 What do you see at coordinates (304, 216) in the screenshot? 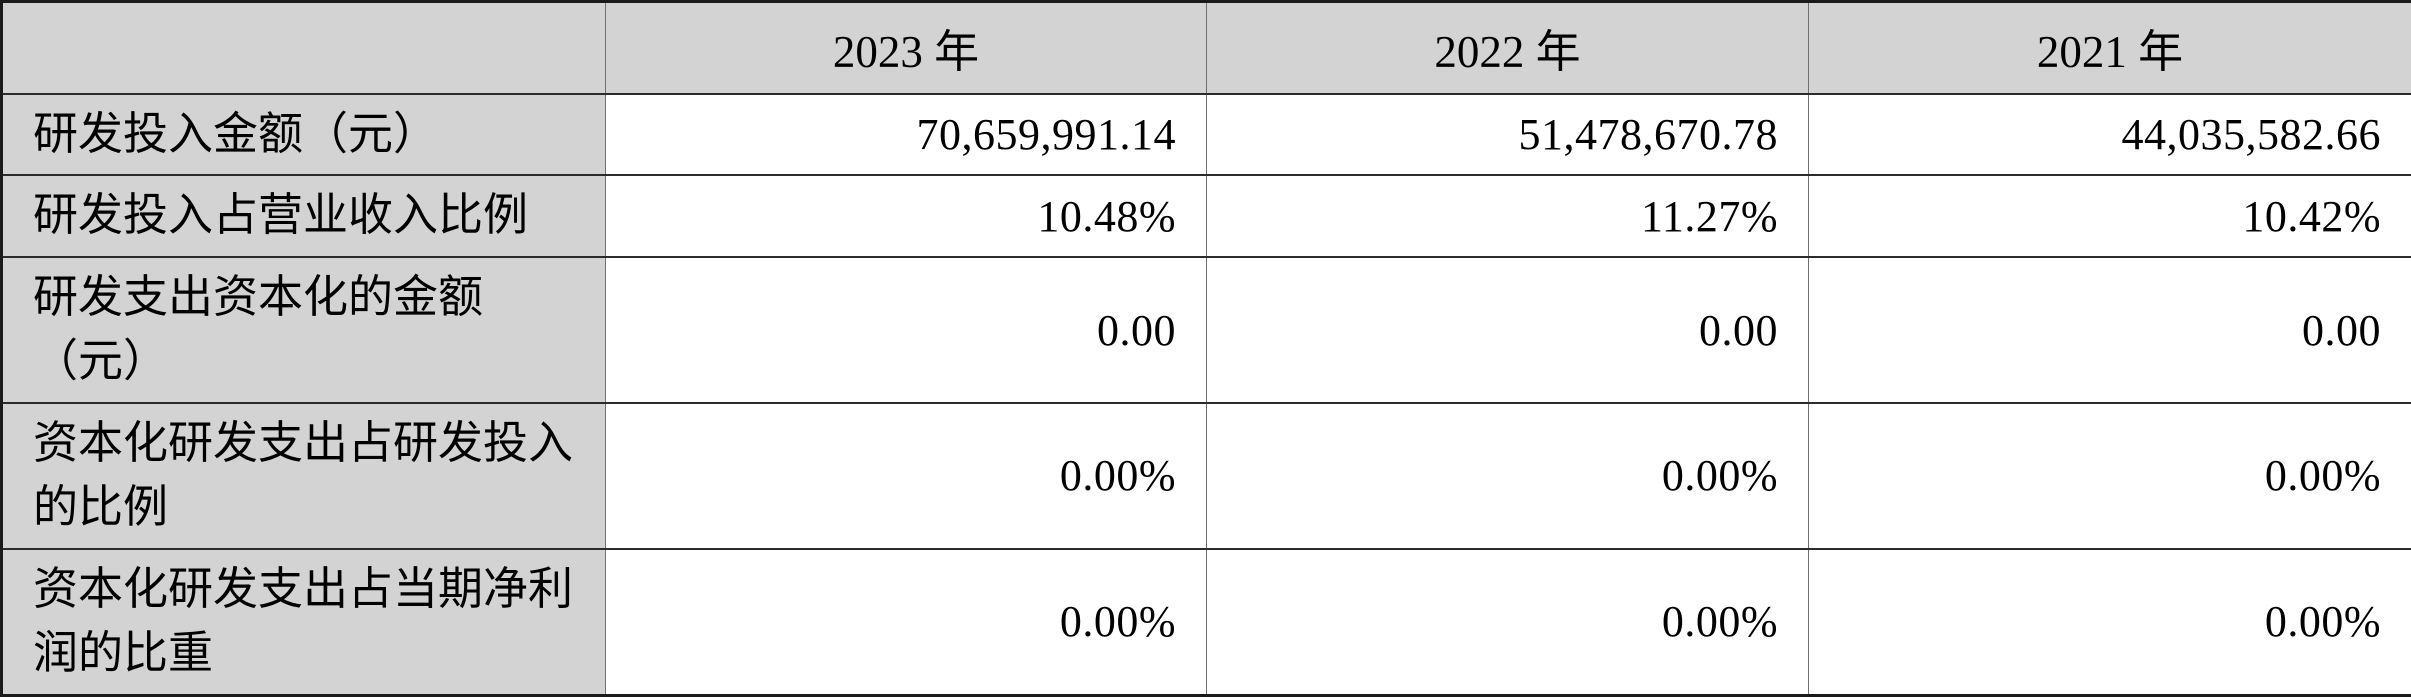
I see `row-label-rd-revenue-ratio: 研发投入占营业收入比例` at bounding box center [304, 216].